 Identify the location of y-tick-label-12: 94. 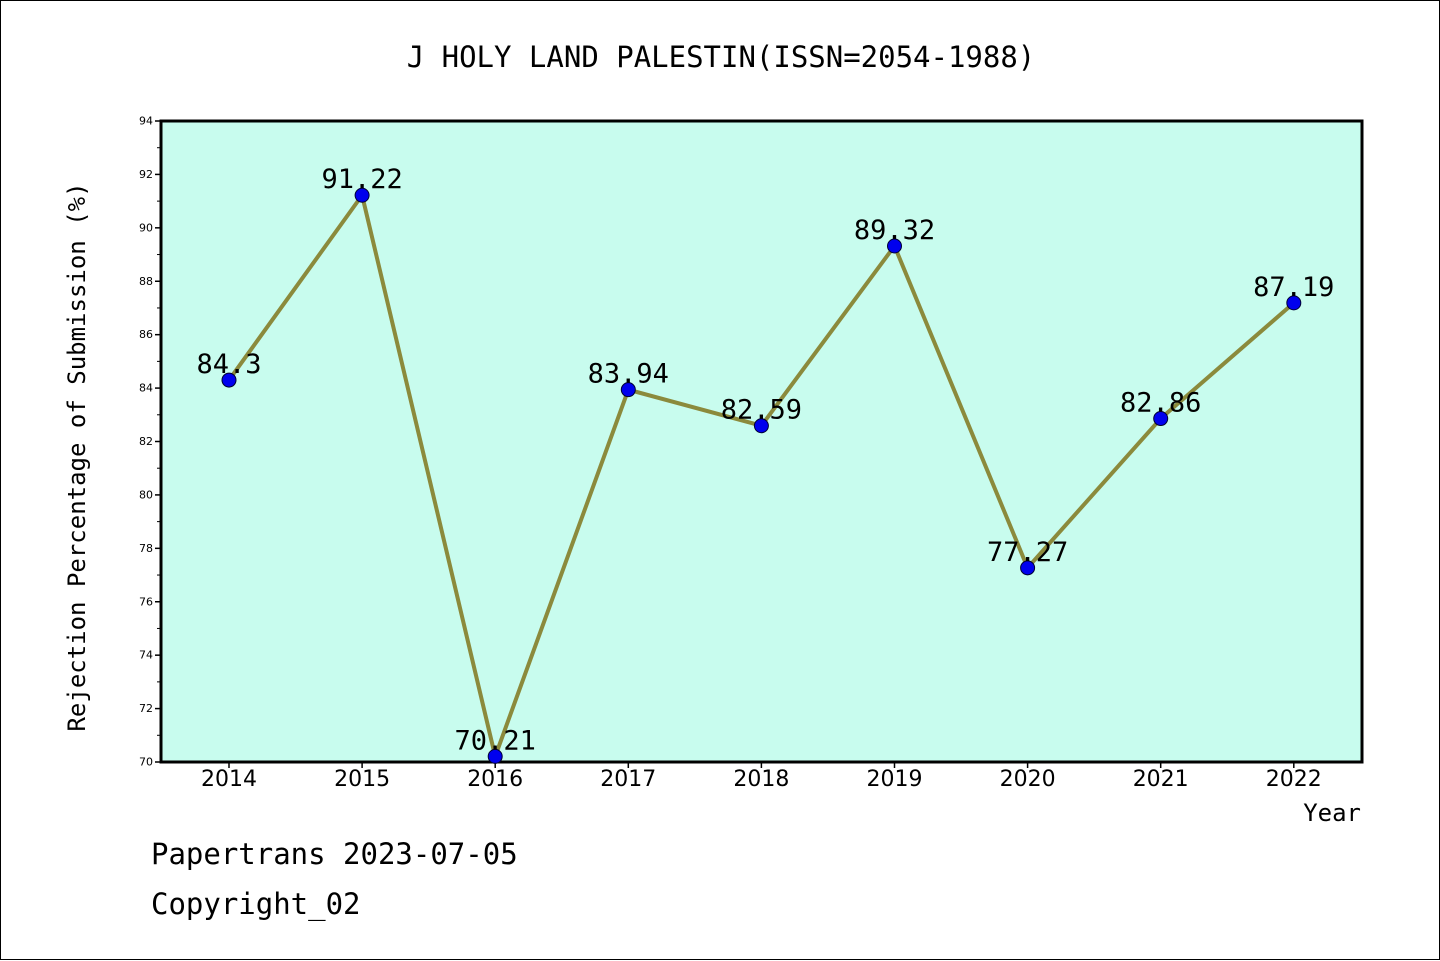
(146, 121).